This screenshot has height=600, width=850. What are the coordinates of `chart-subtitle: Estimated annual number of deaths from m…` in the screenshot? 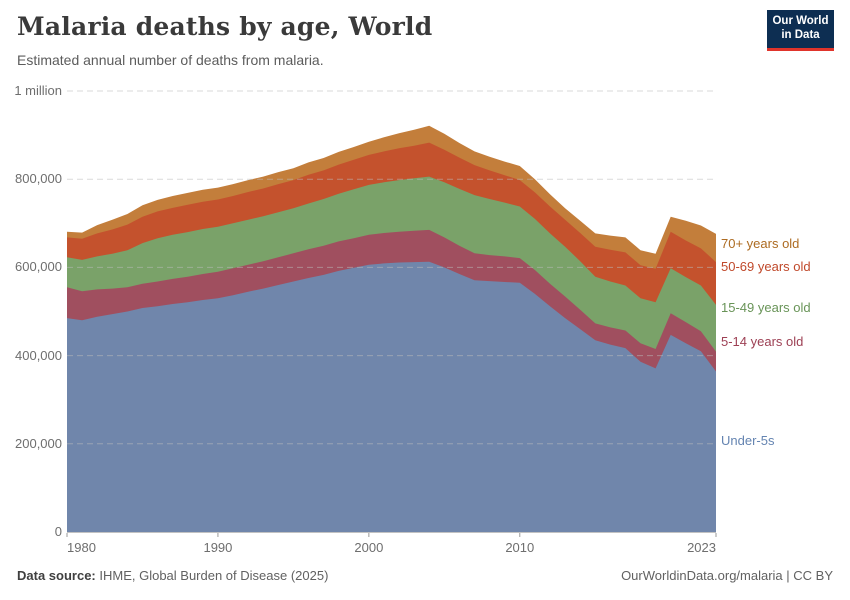 It's located at (170, 60).